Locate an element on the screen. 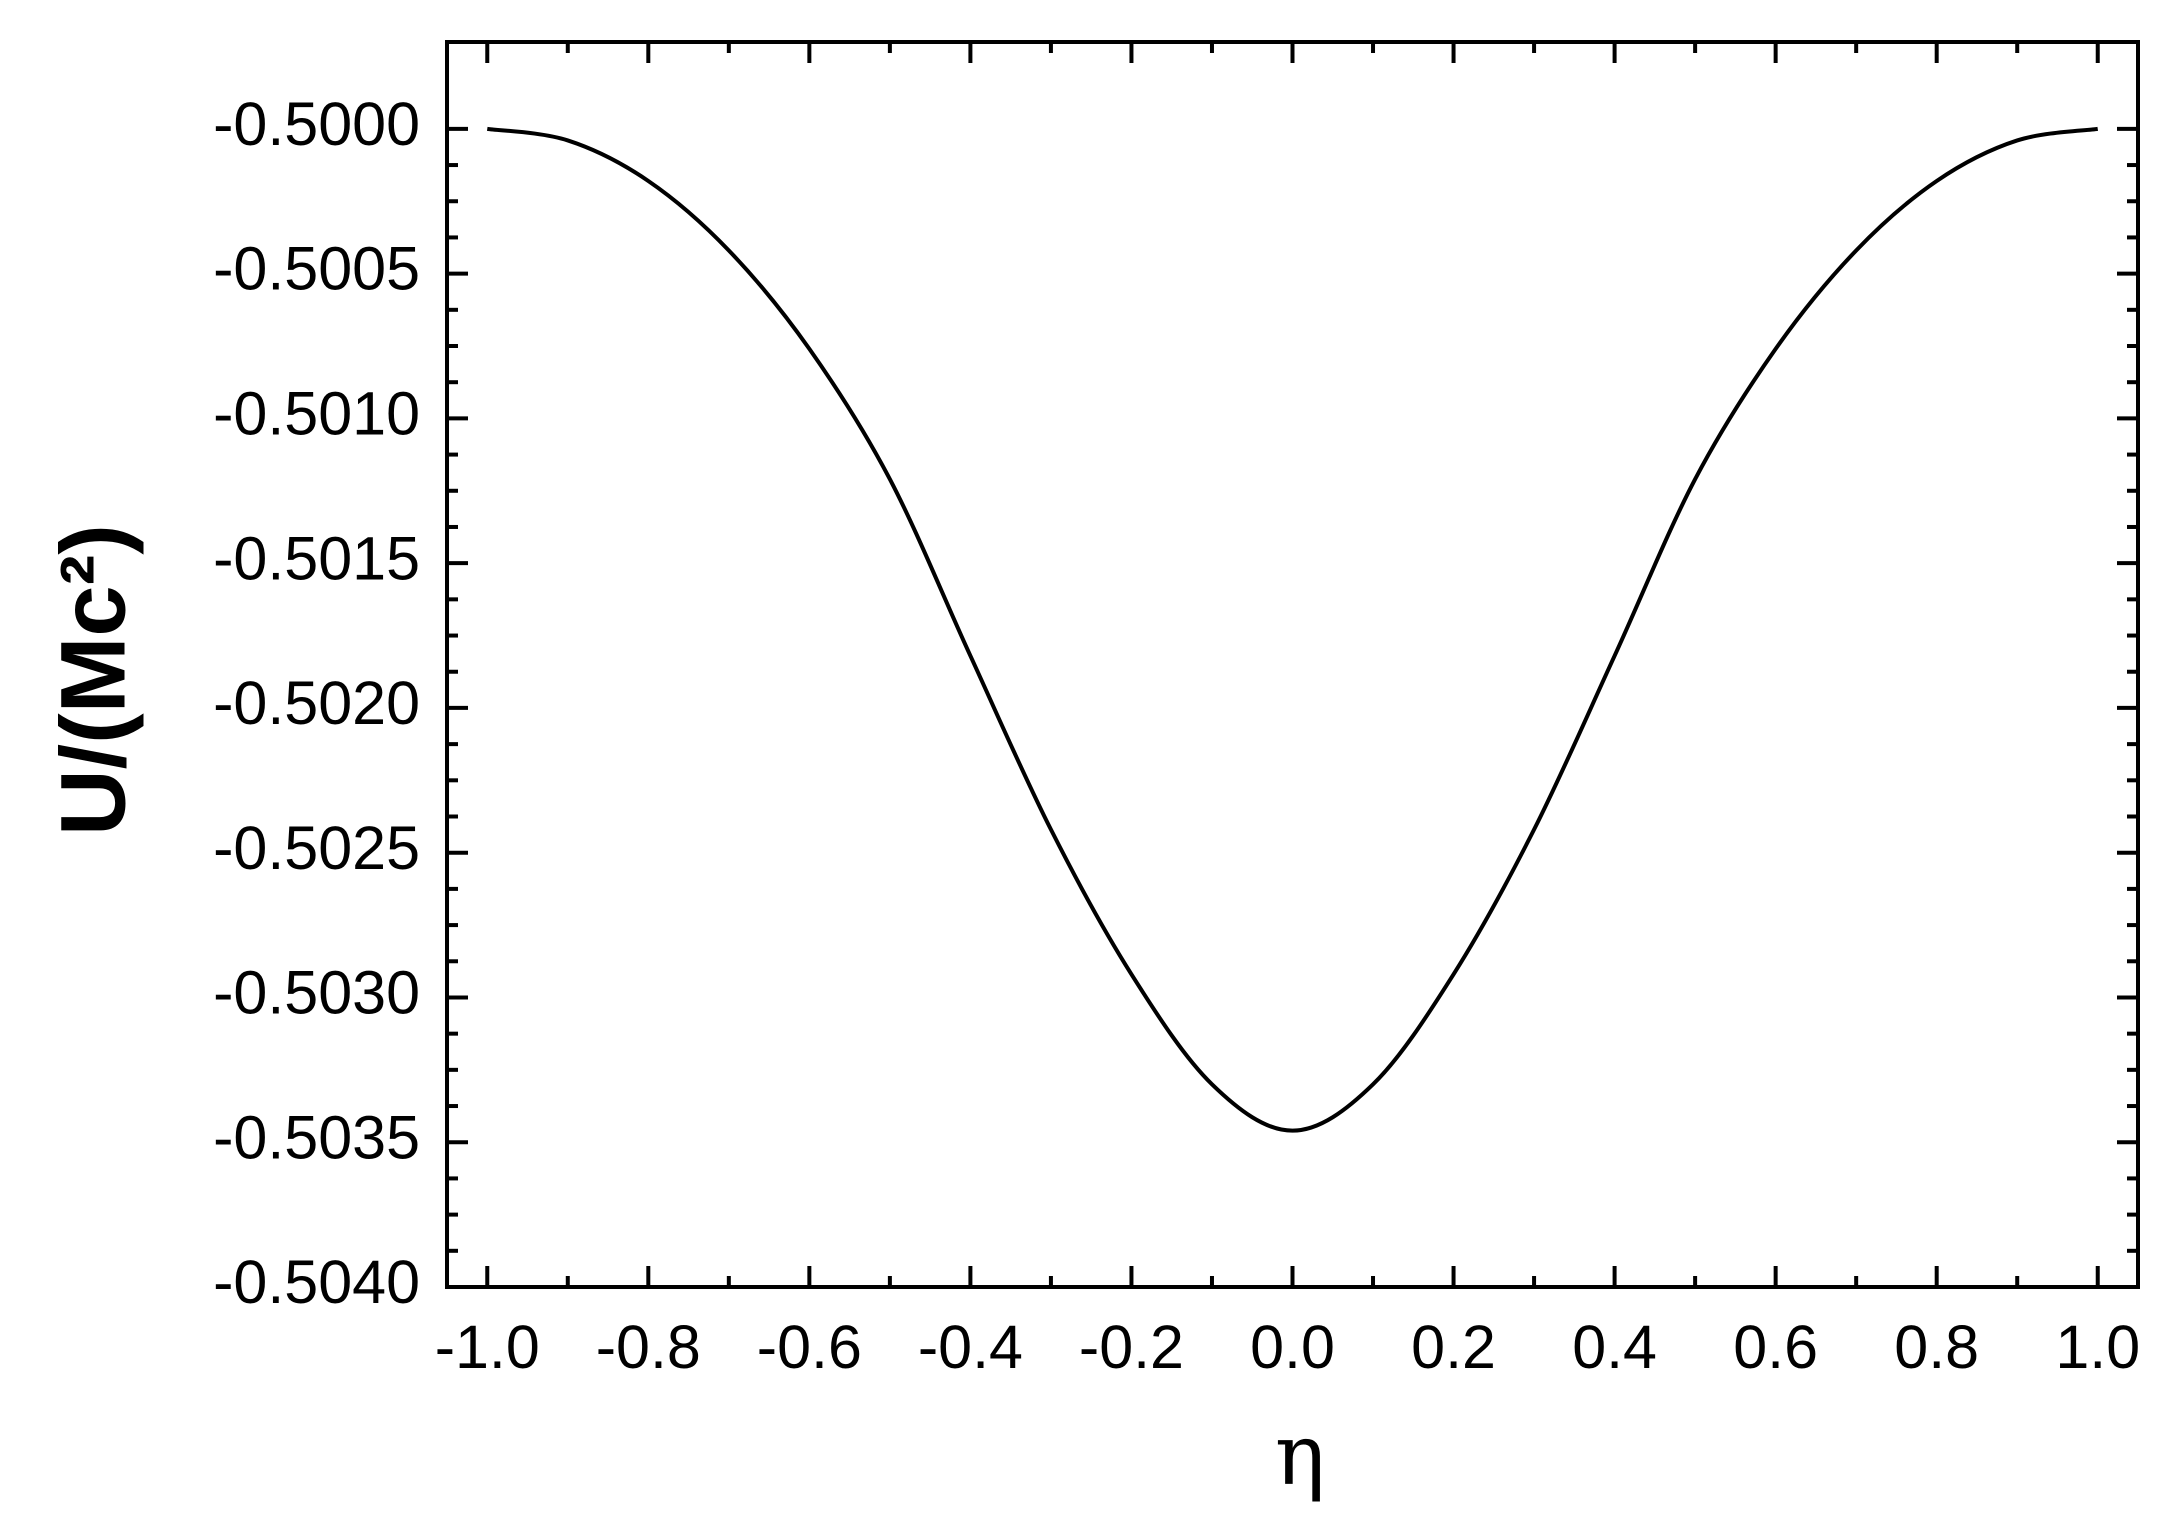 The image size is (2181, 1533). x-tick-label: 0.6 is located at coordinates (1775, 1347).